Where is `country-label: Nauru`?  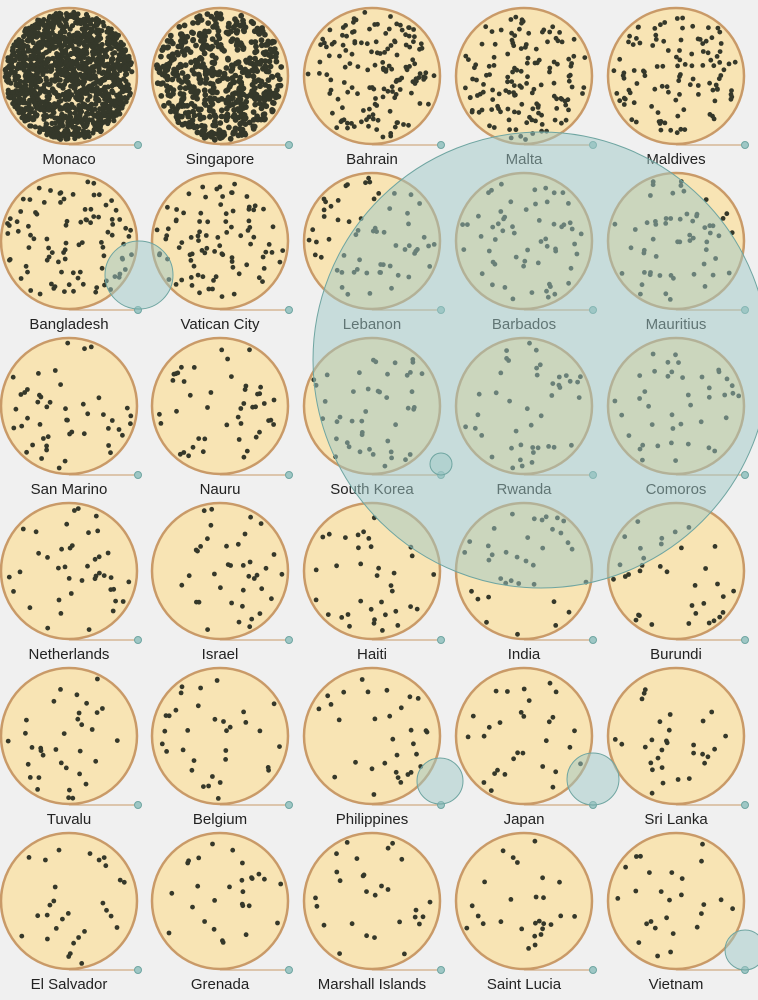 country-label: Nauru is located at coordinates (220, 489).